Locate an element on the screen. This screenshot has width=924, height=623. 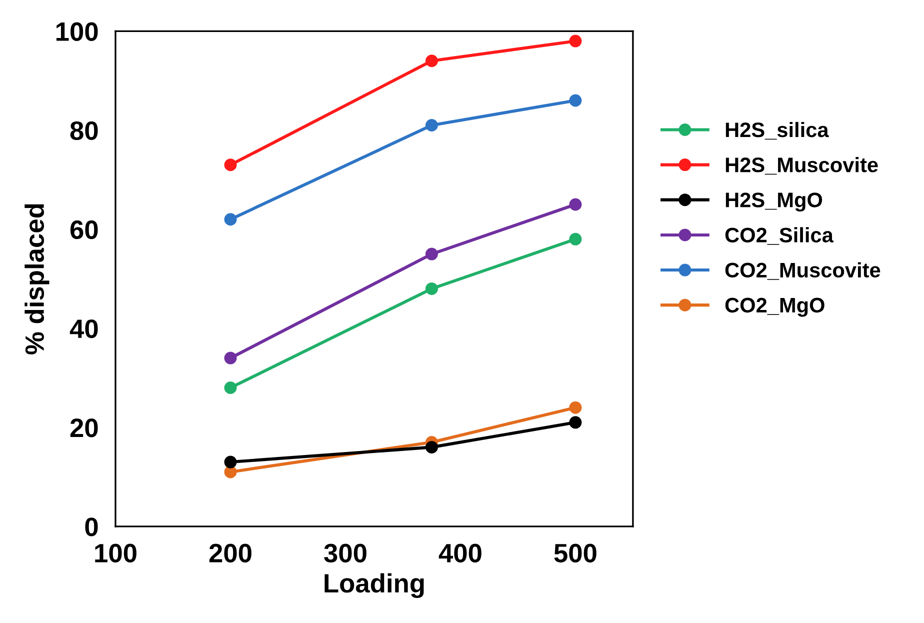
legend-label: H2S_MgO is located at coordinates (774, 202).